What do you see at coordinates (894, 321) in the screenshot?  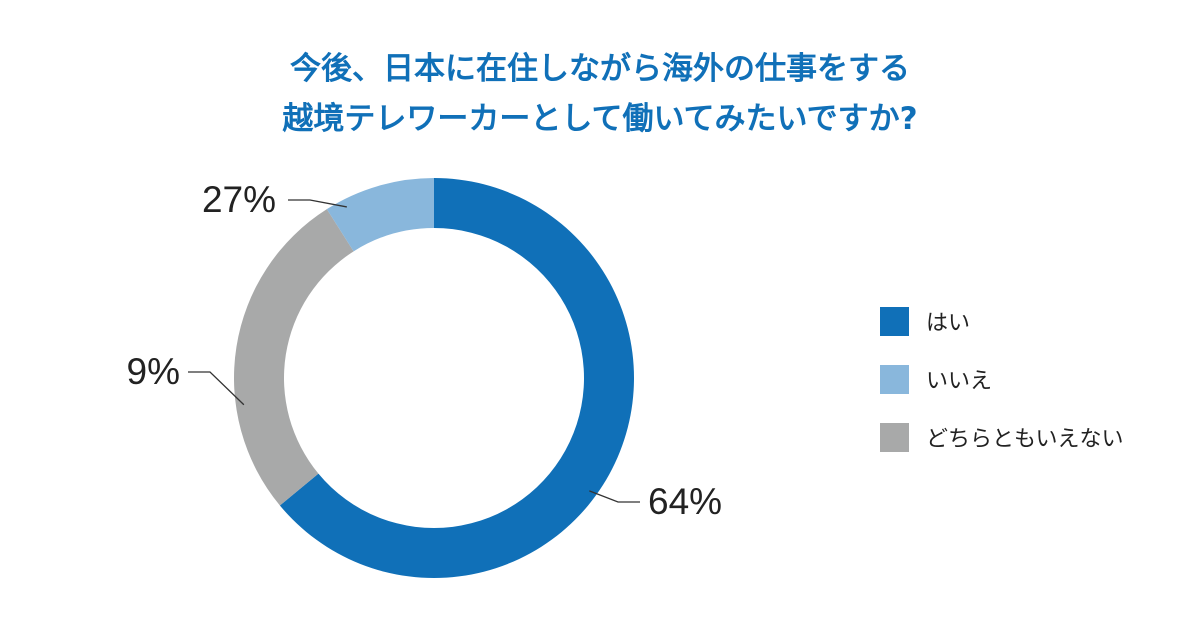 I see `legend-swatch-yes` at bounding box center [894, 321].